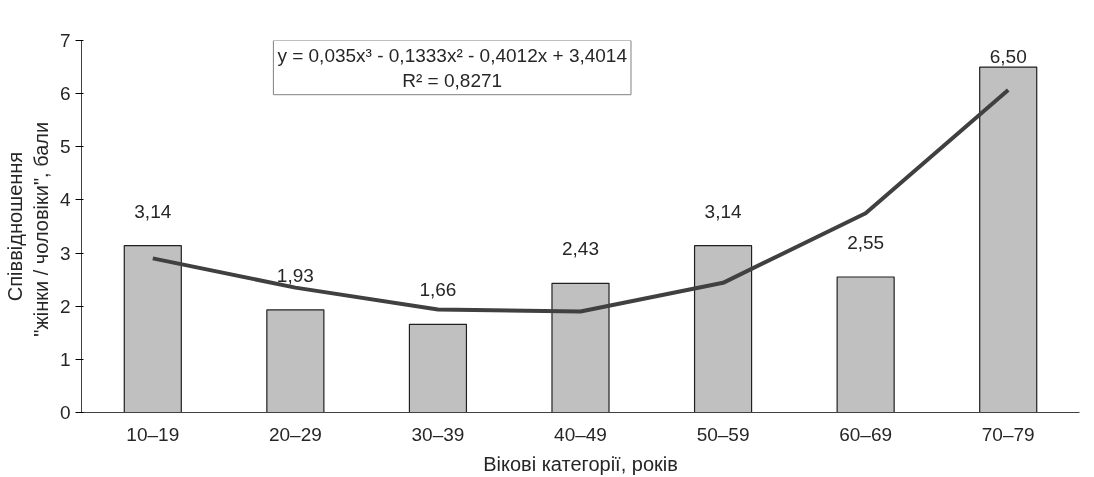  Describe the element at coordinates (65, 40) in the screenshot. I see `y-tick-label: 7` at that location.